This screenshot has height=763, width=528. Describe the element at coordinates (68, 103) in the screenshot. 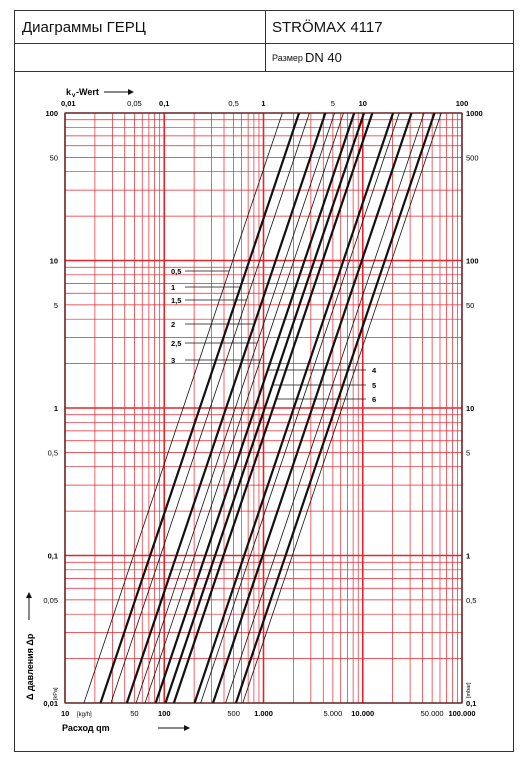

I see `kv-tick-label: 0,01` at that location.